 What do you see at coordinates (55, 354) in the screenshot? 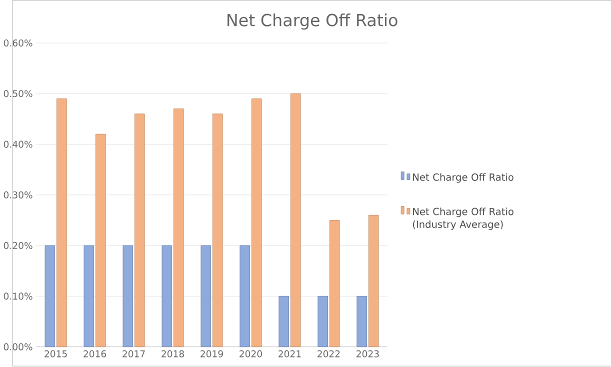
I see `x-tick-label: 2015` at bounding box center [55, 354].